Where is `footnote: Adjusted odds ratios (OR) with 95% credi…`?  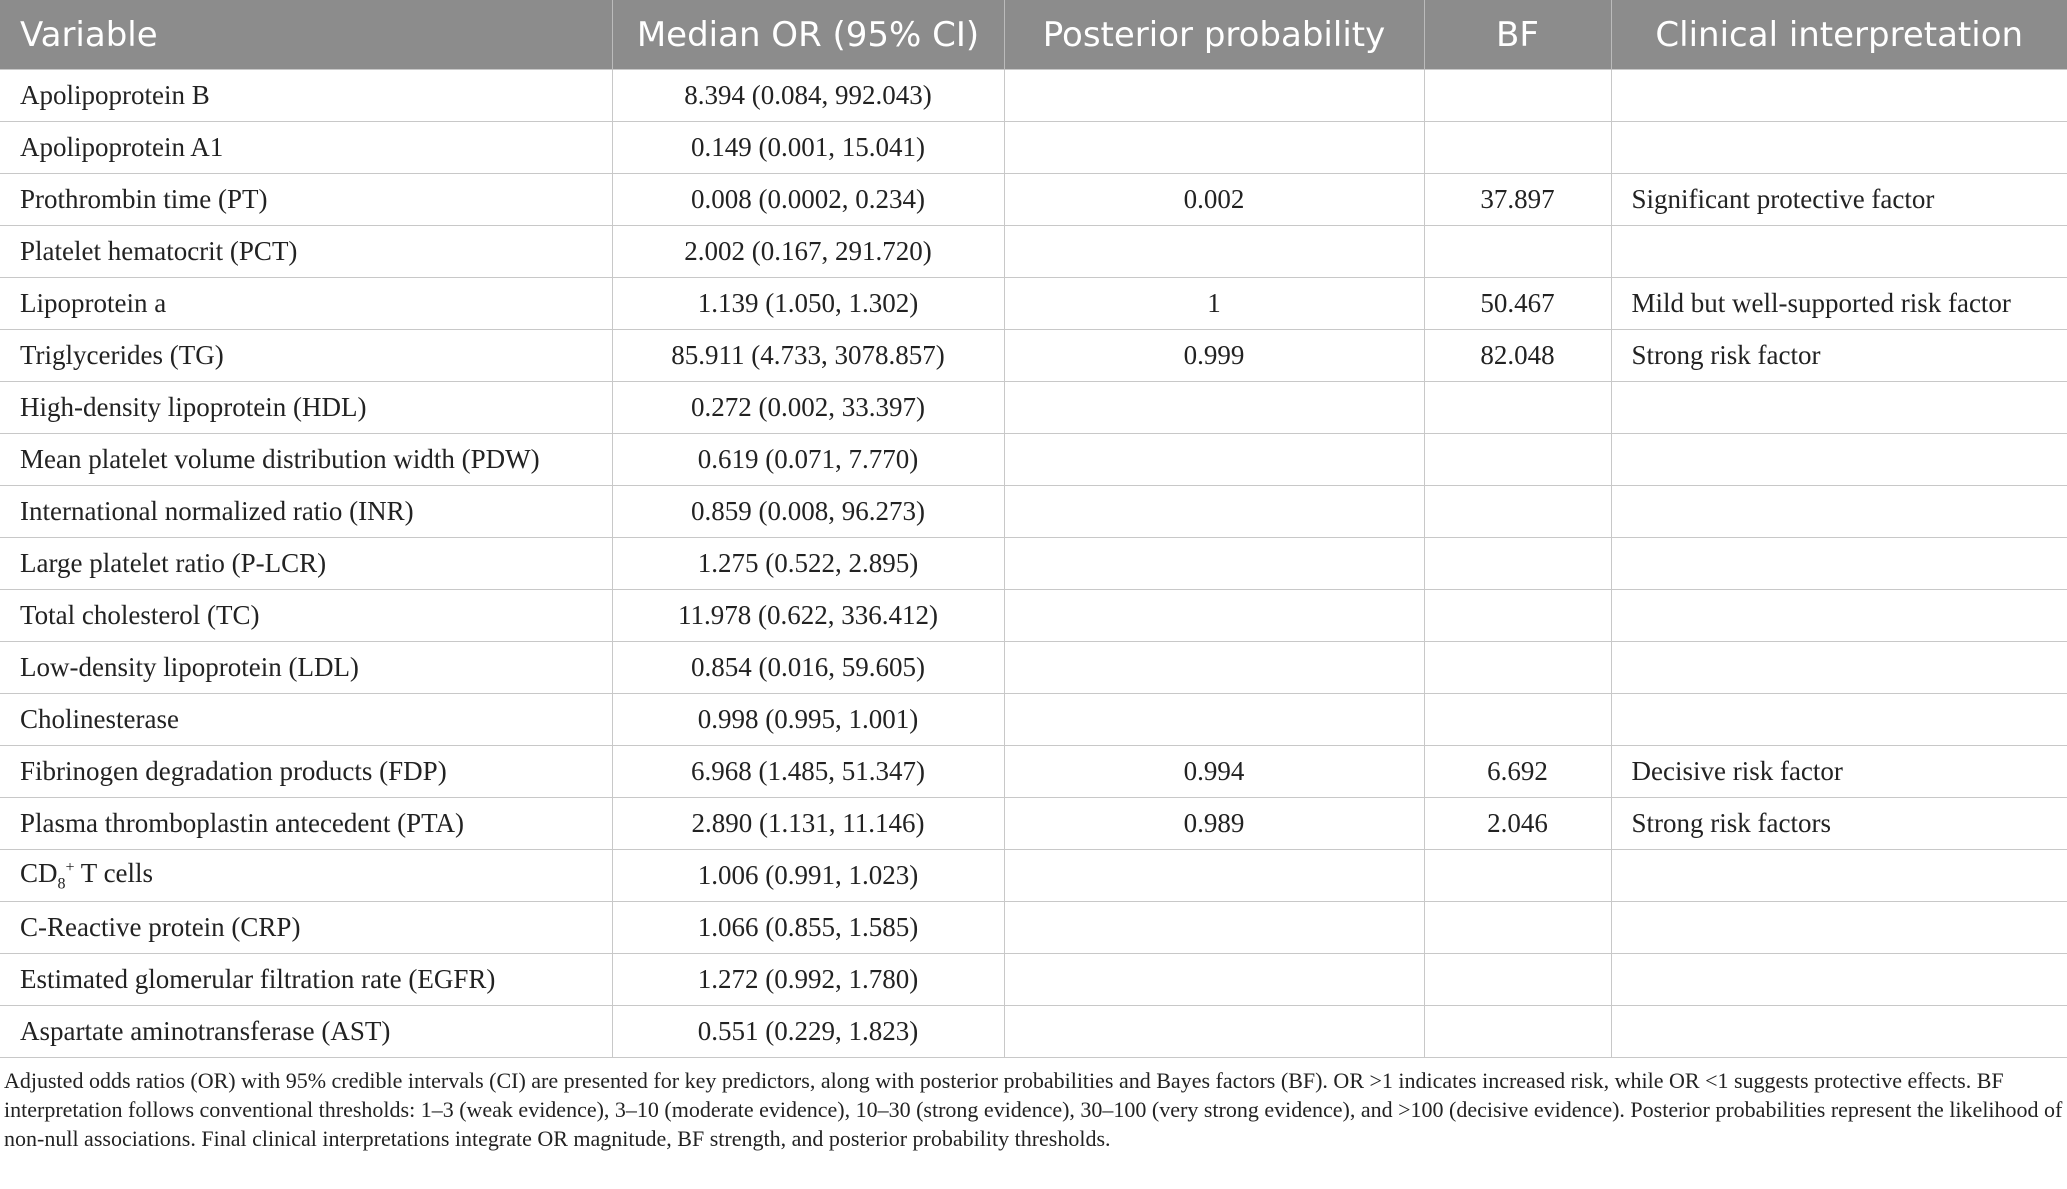 footnote: Adjusted odds ratios (OR) with 95% credi… is located at coordinates (1033, 1109).